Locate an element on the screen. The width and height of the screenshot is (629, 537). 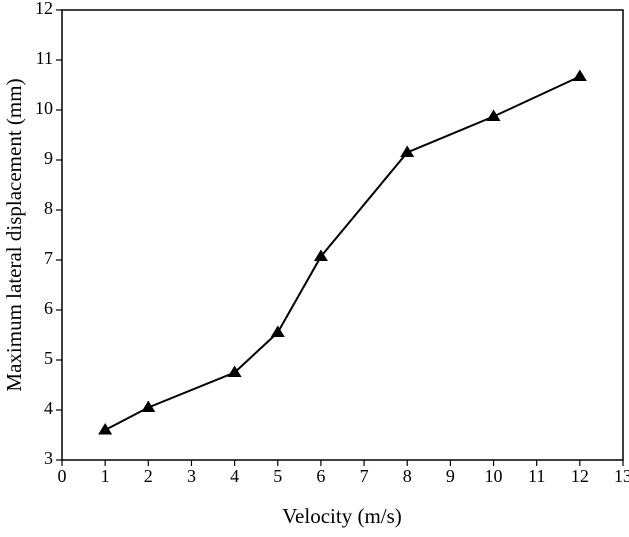
x-tick-label: 1 is located at coordinates (105, 476).